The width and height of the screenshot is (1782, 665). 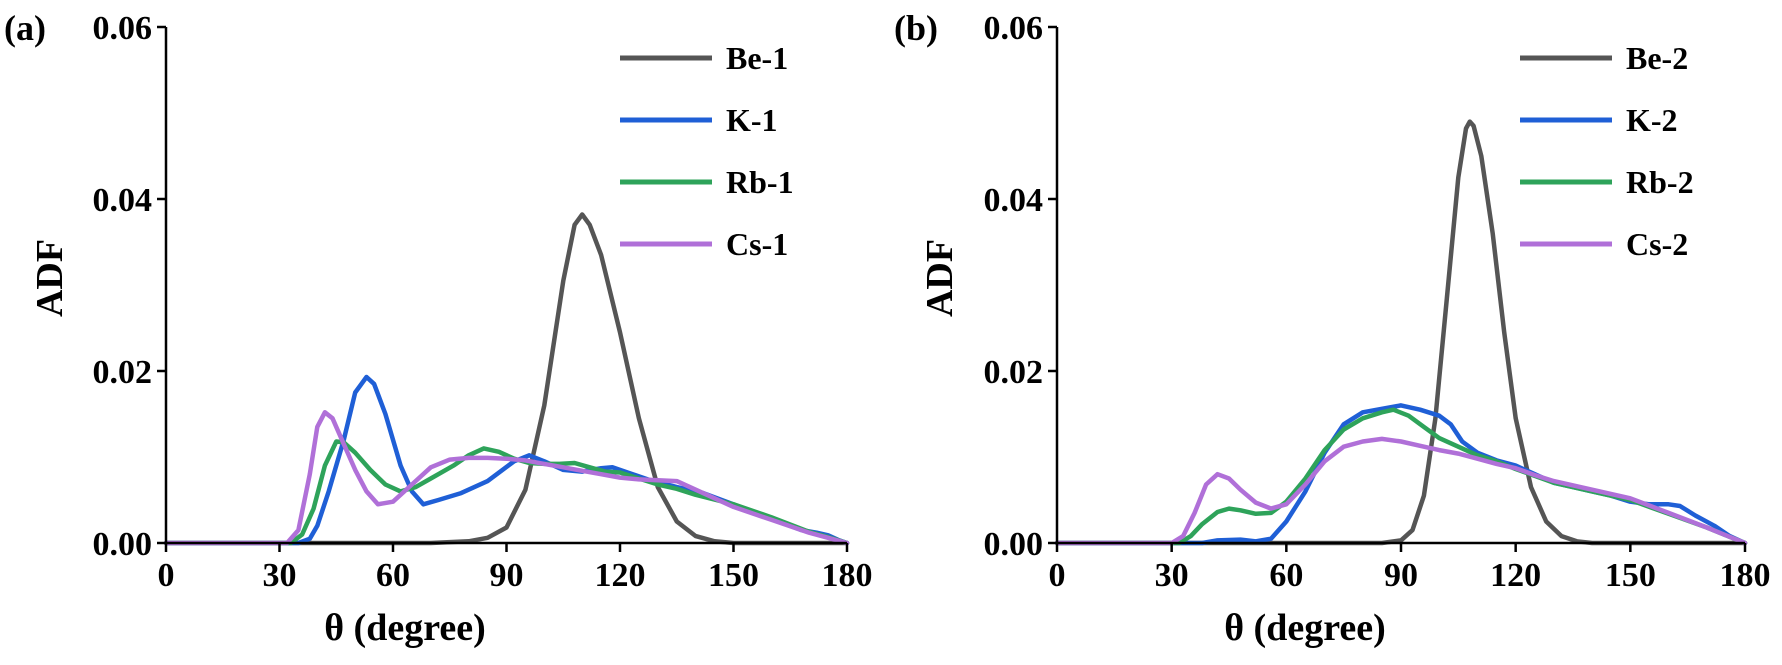 I want to click on panel-b-legend-label-k-2: K-2, so click(x=1652, y=120).